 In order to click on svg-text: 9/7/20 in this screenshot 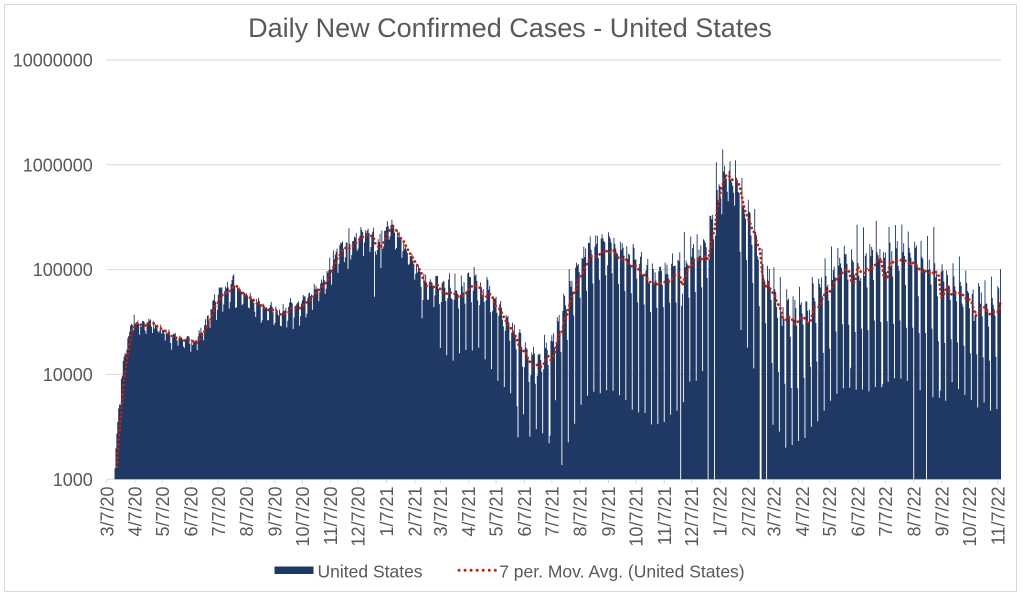, I will do `click(275, 512)`.